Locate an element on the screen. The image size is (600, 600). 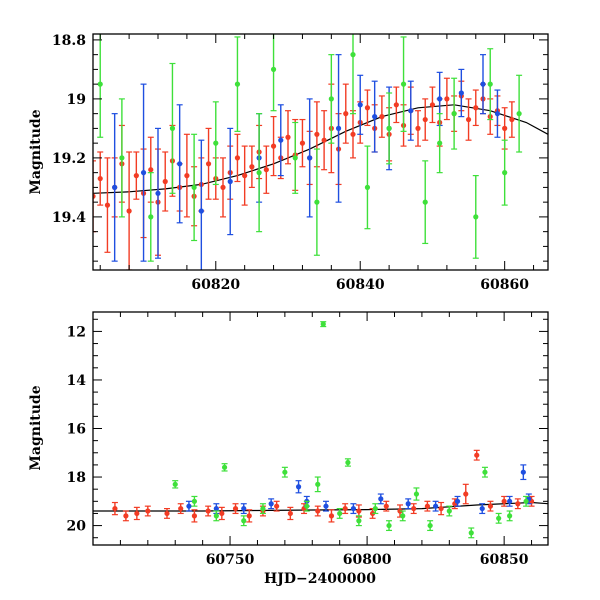
y-tick-label: 16 is located at coordinates (76, 430).